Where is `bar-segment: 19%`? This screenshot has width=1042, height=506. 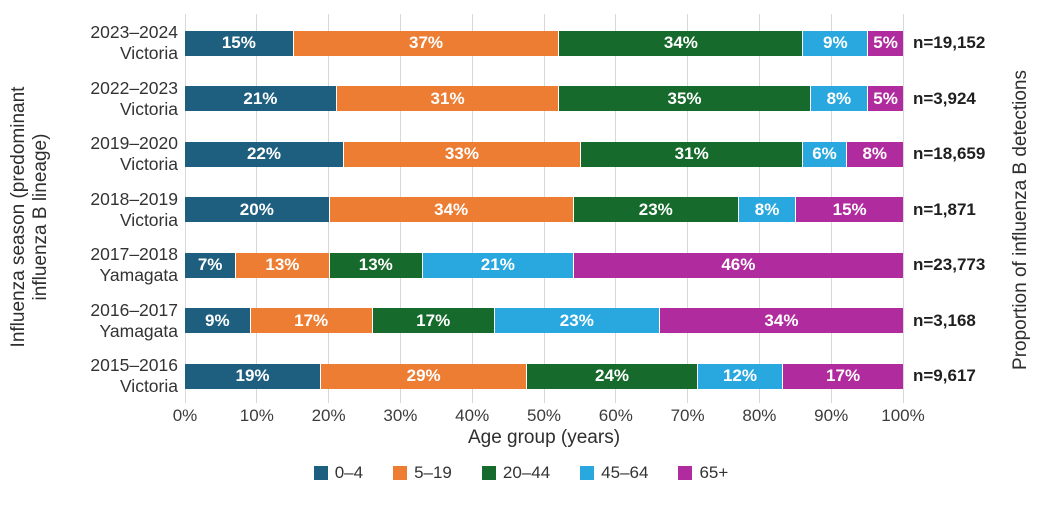 bar-segment: 19% is located at coordinates (253, 376).